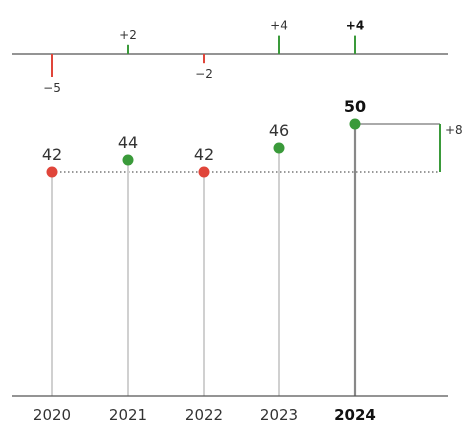 This screenshot has height=428, width=464. Describe the element at coordinates (204, 154) in the screenshot. I see `value-label-2022: 42` at that location.